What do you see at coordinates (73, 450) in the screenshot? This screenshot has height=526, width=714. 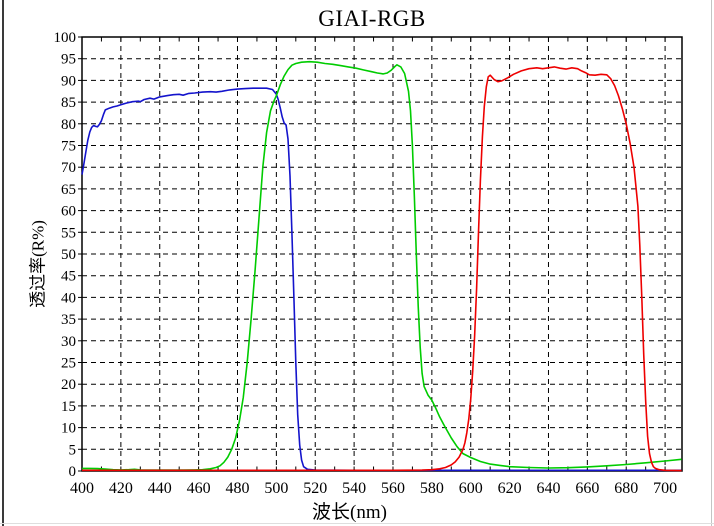 I see `y-tick-label: 5` at bounding box center [73, 450].